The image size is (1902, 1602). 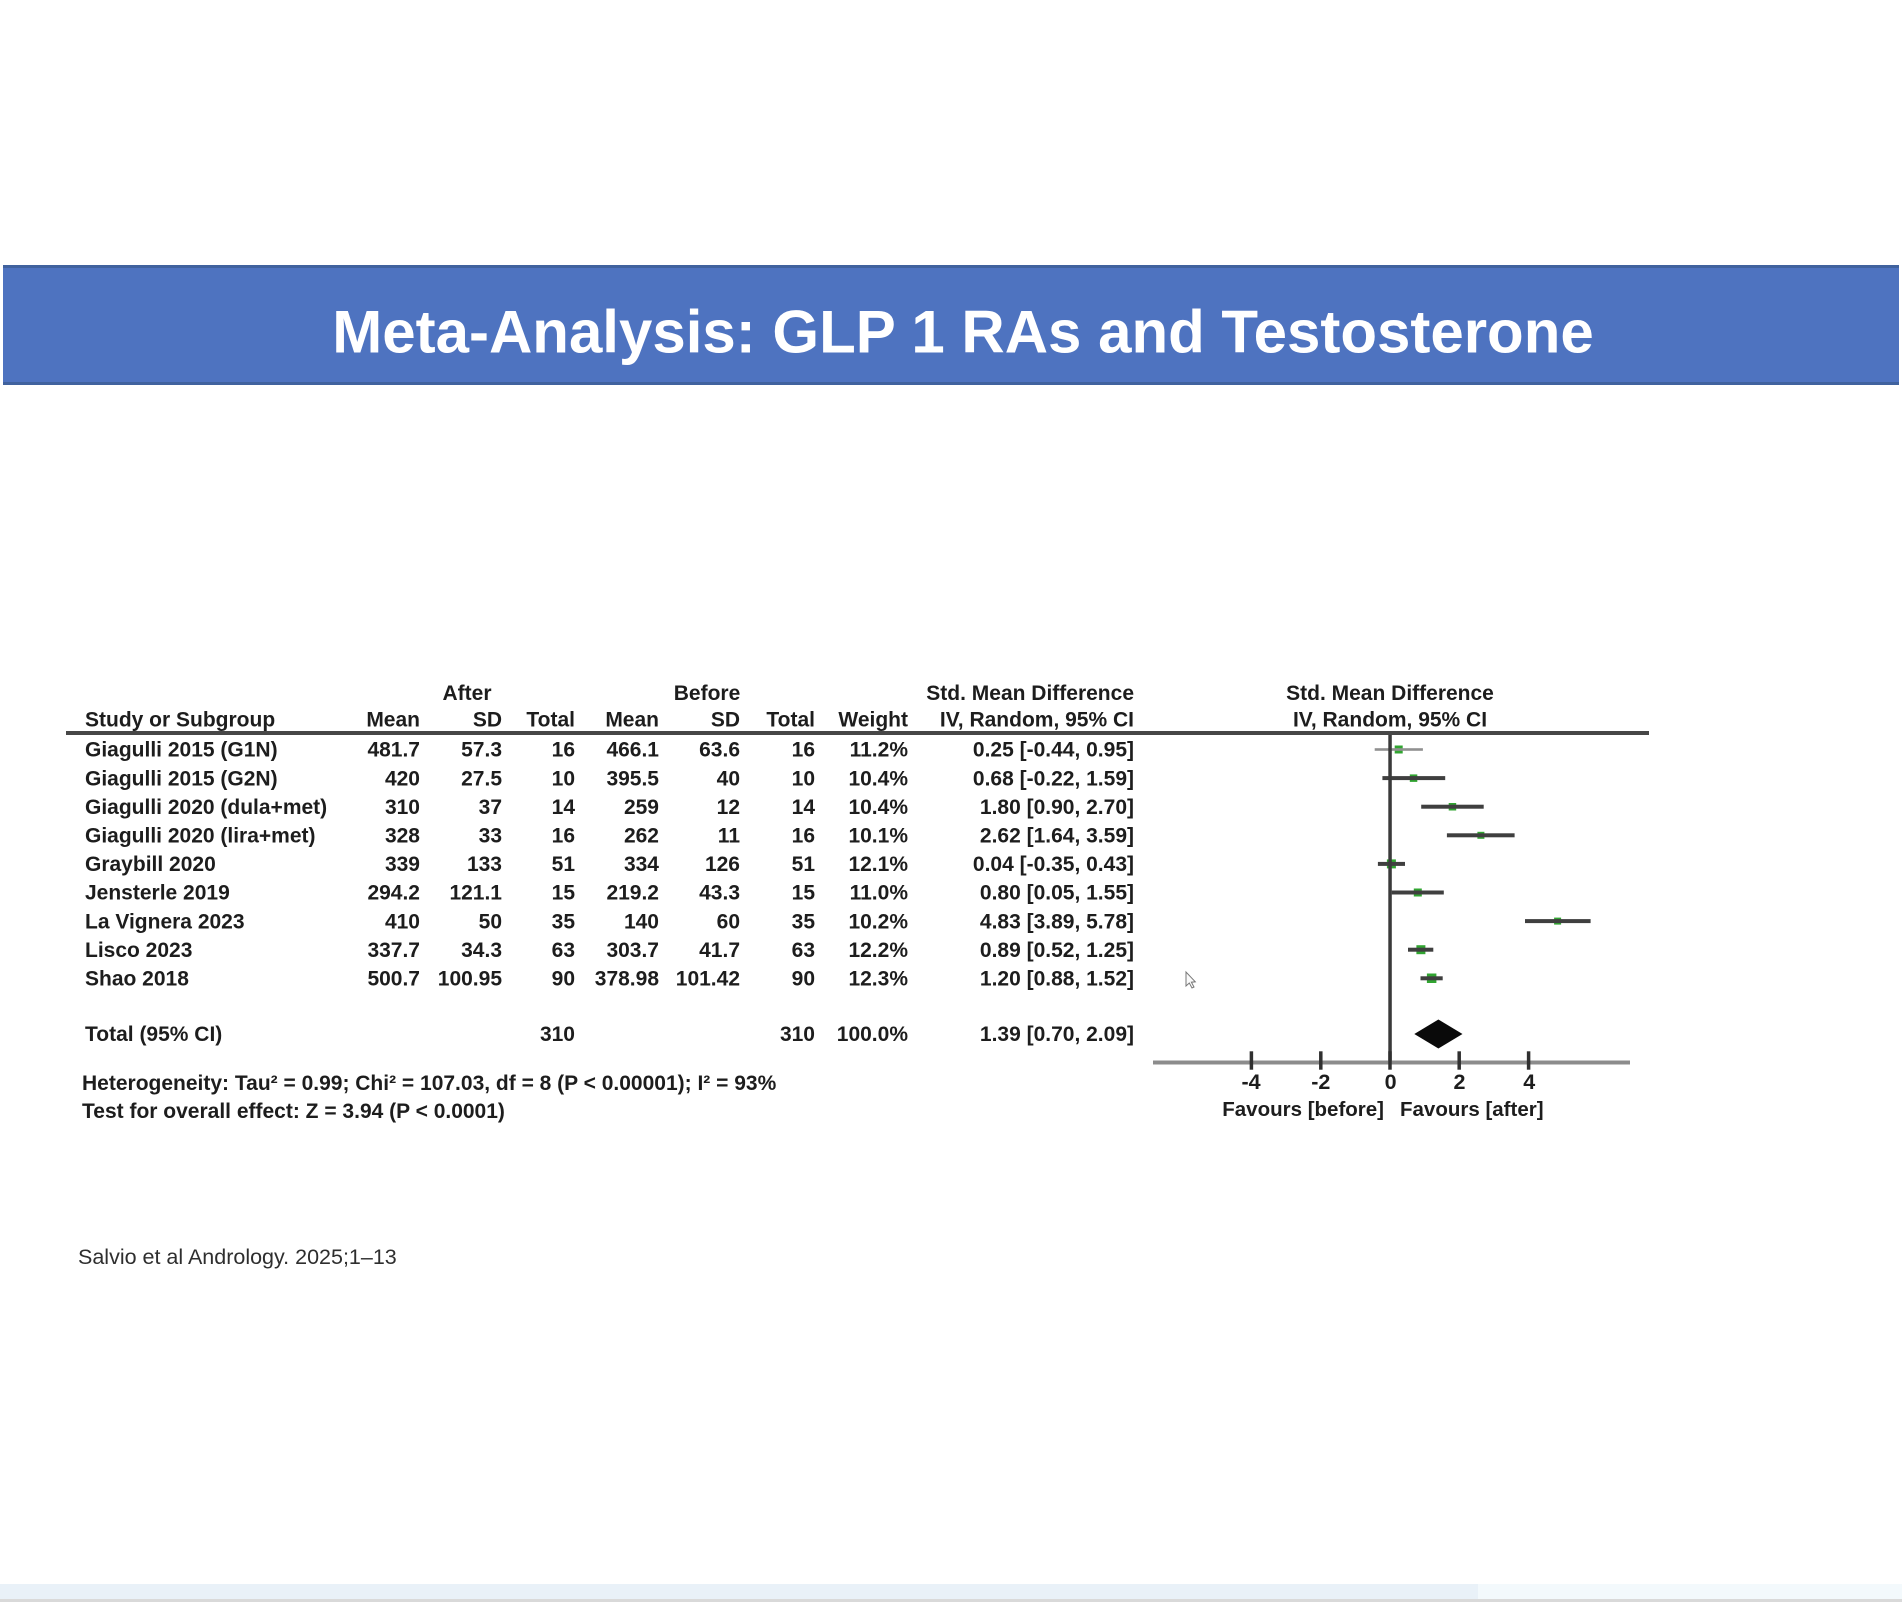 I want to click on svg-text: 133, so click(x=484, y=864).